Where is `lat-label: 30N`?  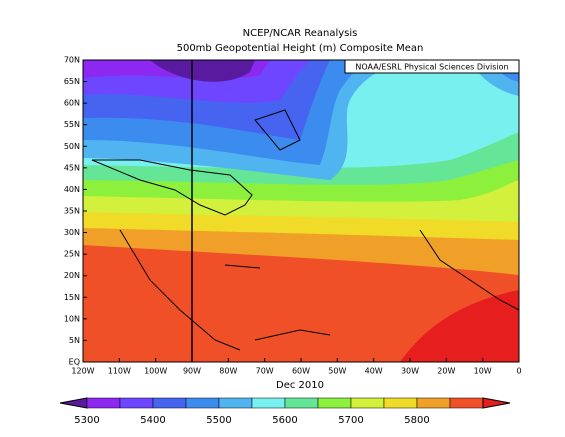
lat-label: 30N is located at coordinates (72, 232).